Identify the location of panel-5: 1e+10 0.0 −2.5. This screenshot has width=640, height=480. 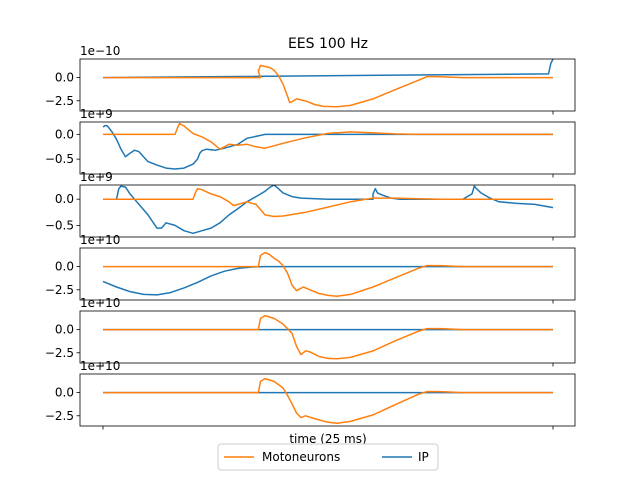
(310, 331).